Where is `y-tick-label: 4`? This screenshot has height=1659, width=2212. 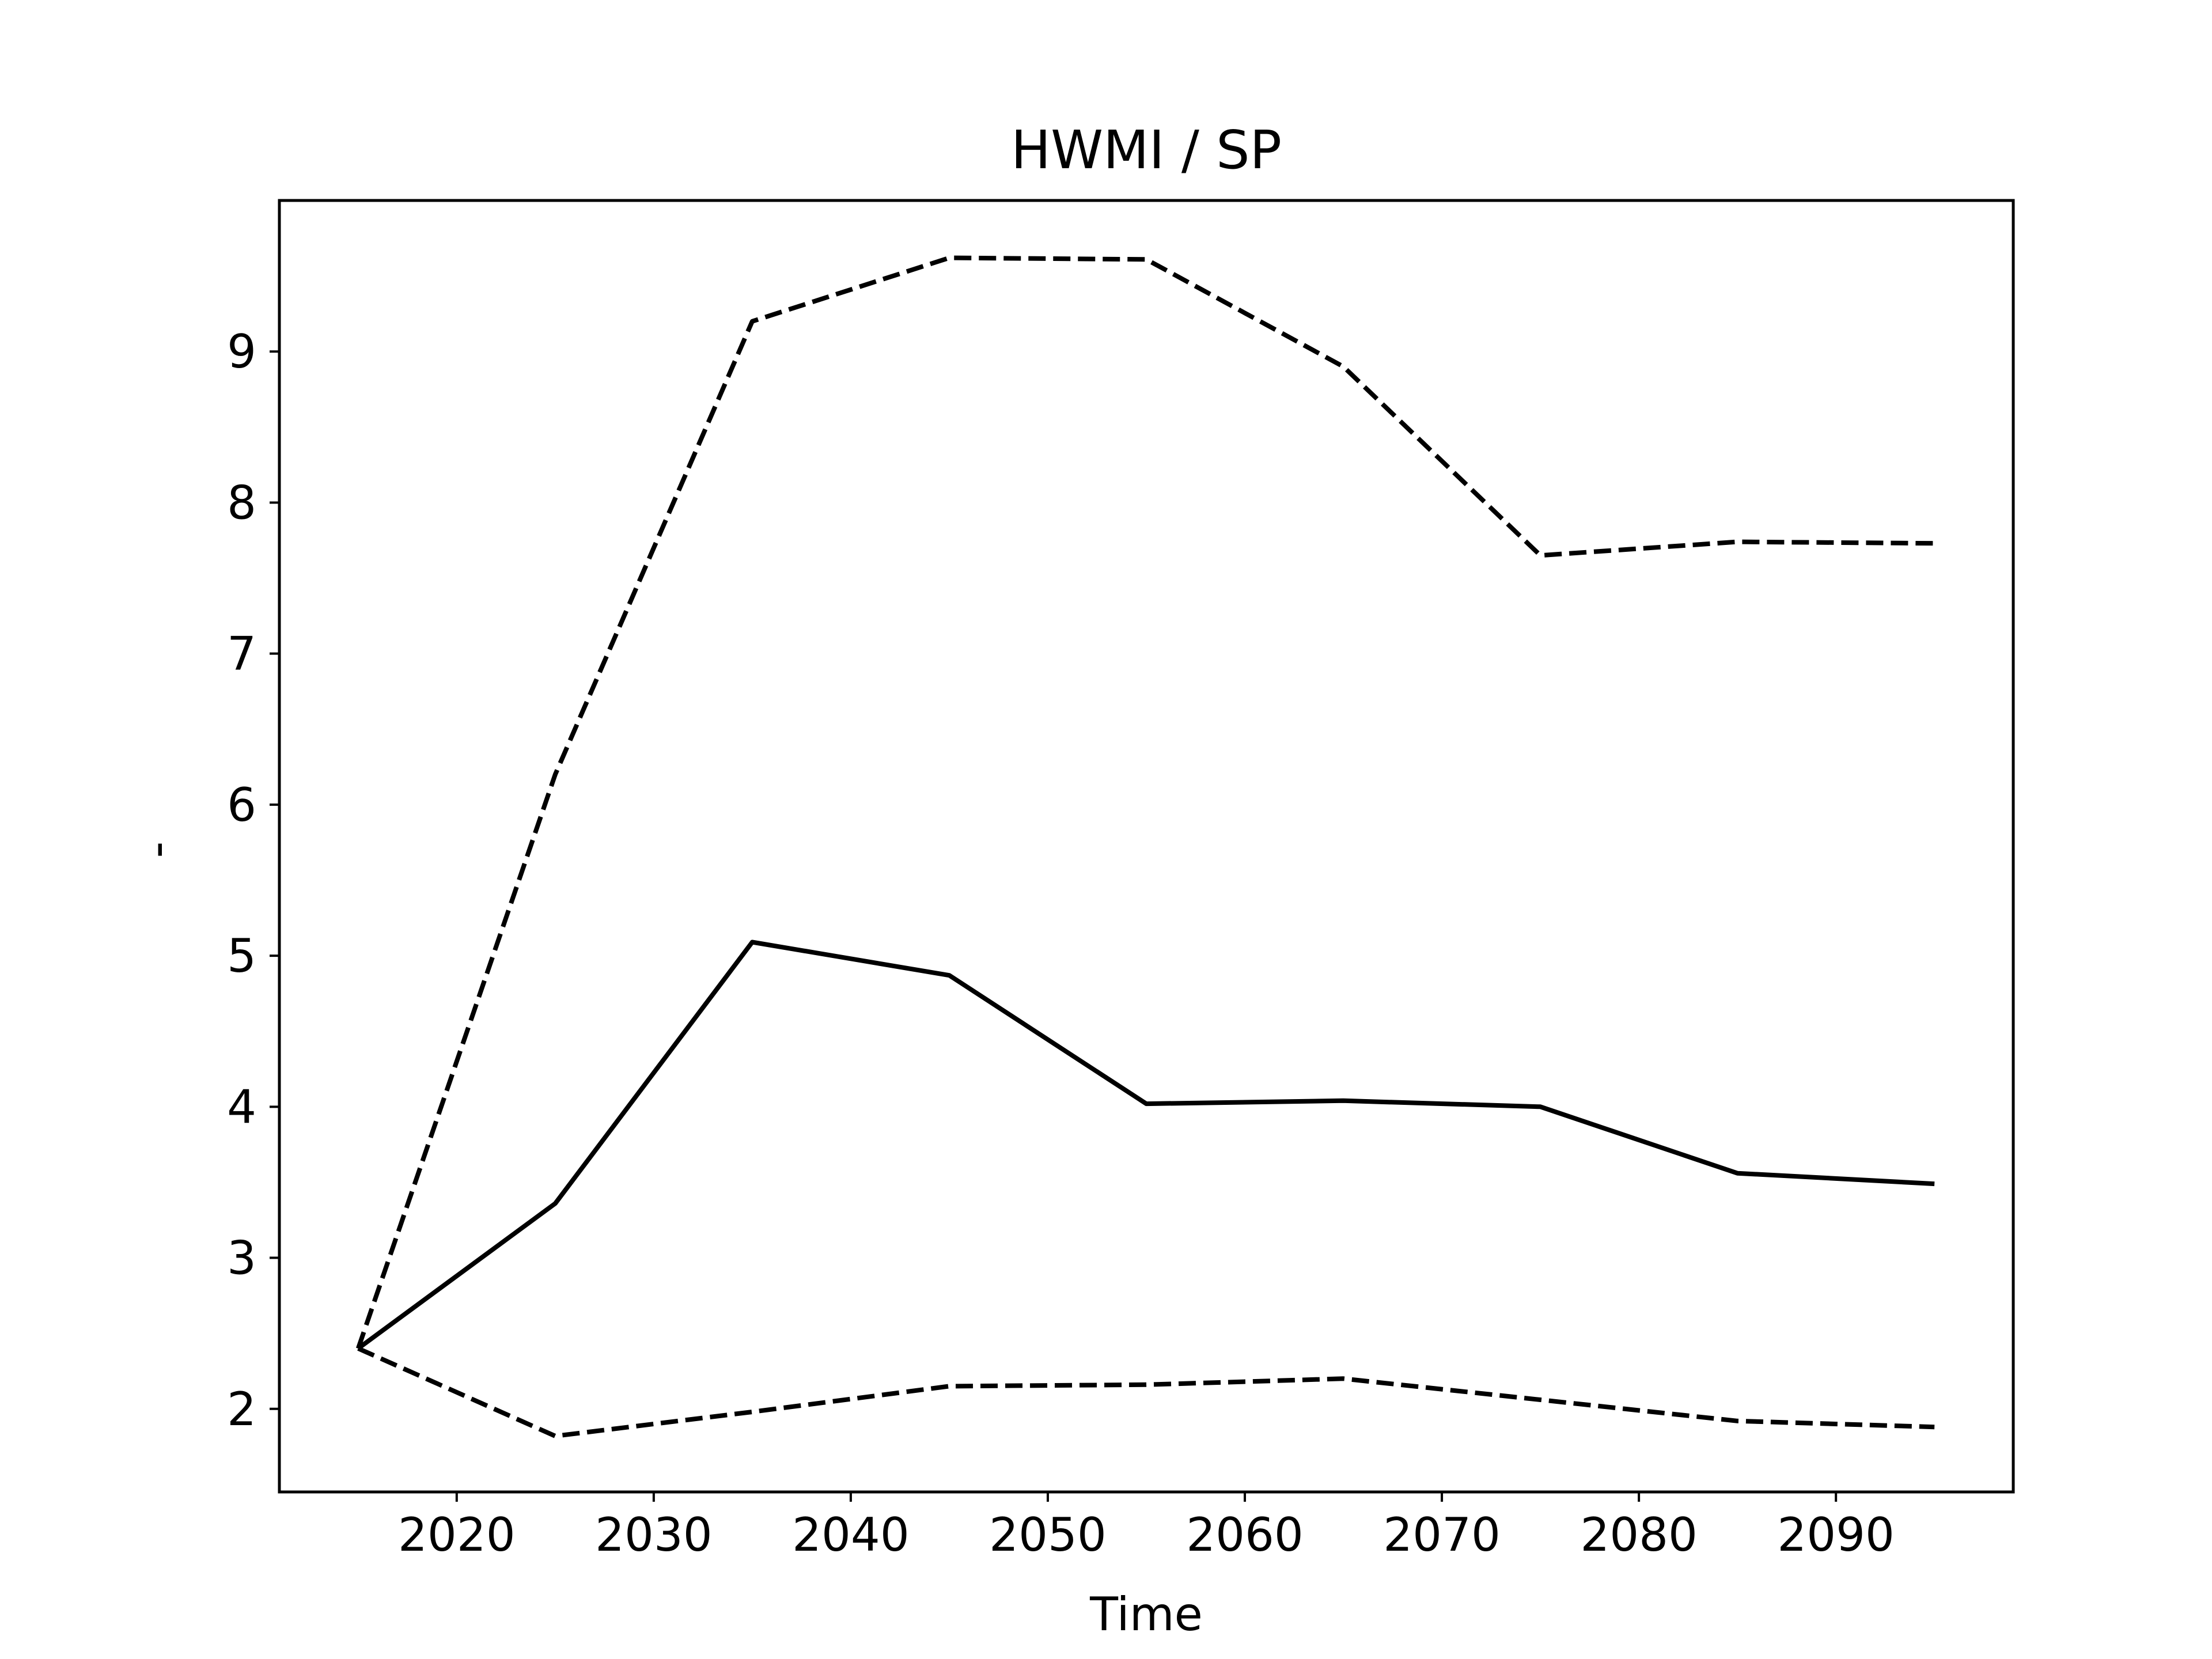 y-tick-label: 4 is located at coordinates (241, 1107).